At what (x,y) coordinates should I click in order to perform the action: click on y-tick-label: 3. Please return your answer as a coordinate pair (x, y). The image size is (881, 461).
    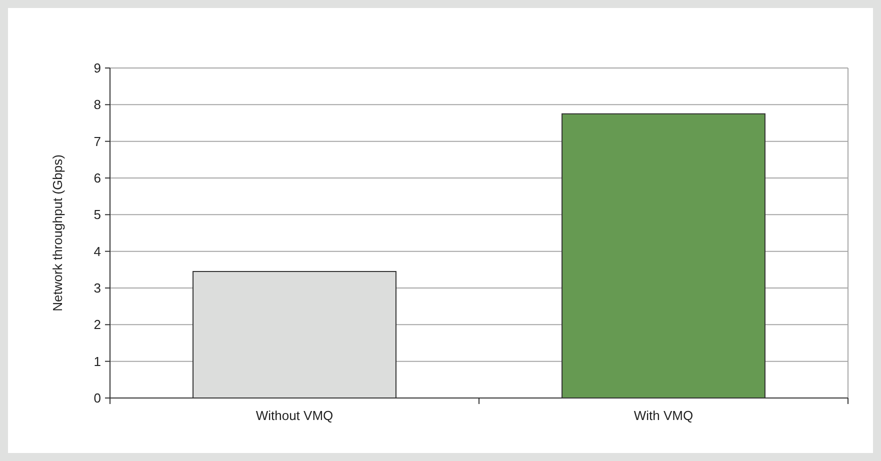
    Looking at the image, I should click on (97, 288).